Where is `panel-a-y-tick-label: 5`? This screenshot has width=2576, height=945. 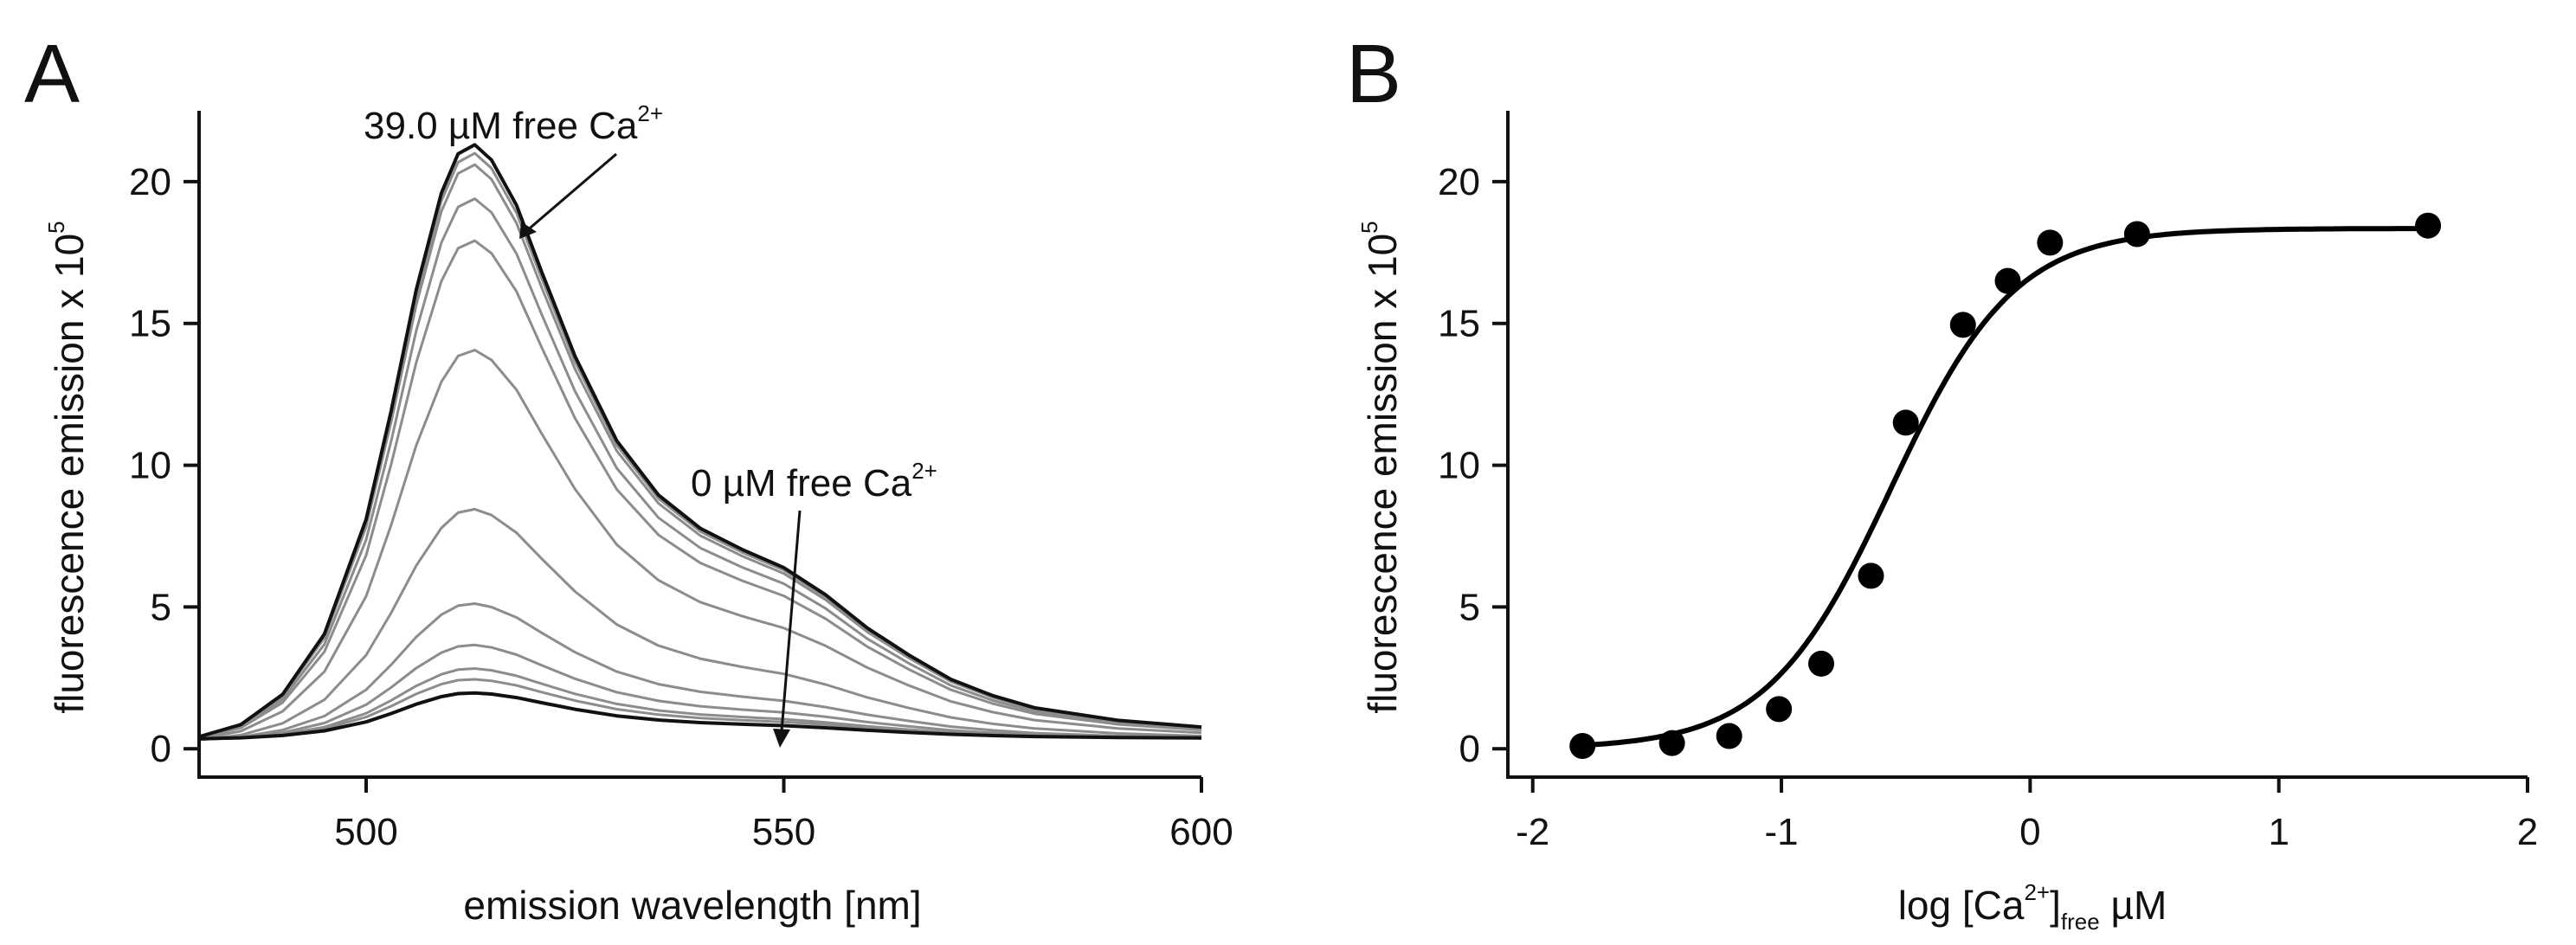 panel-a-y-tick-label: 5 is located at coordinates (161, 607).